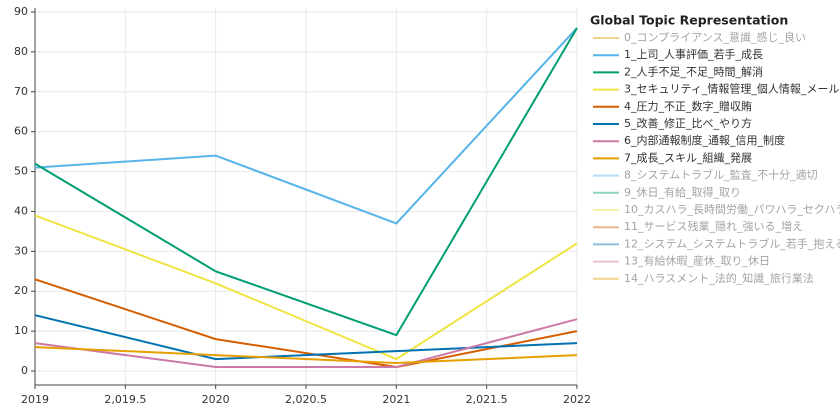 The image size is (840, 415). I want to click on legend-entry: 14_ハラスメント_法的_知識_旅行業法, so click(719, 278).